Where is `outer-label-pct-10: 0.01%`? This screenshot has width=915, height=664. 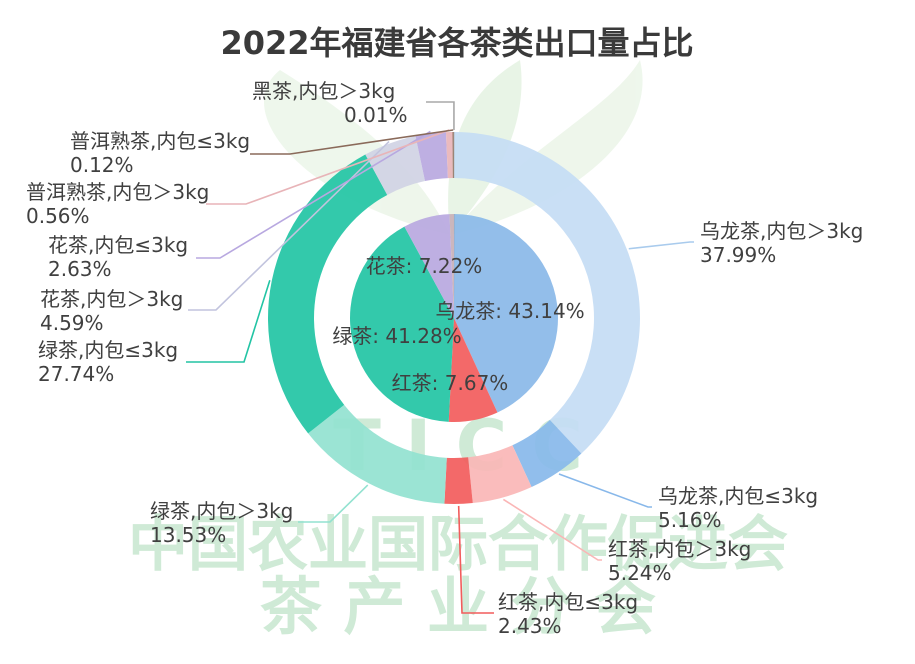
outer-label-pct-10: 0.01% is located at coordinates (376, 115).